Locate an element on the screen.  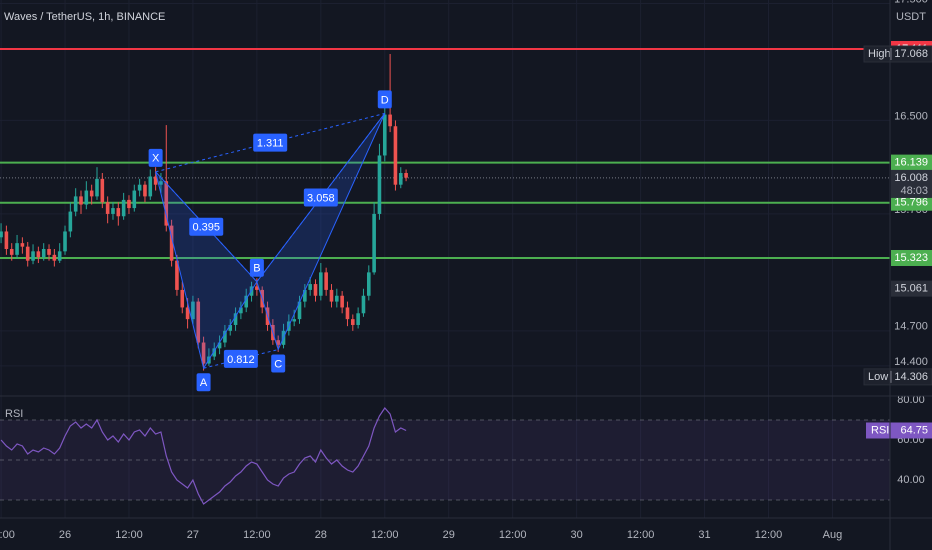
rsi-badge-name: RSI is located at coordinates (880, 430).